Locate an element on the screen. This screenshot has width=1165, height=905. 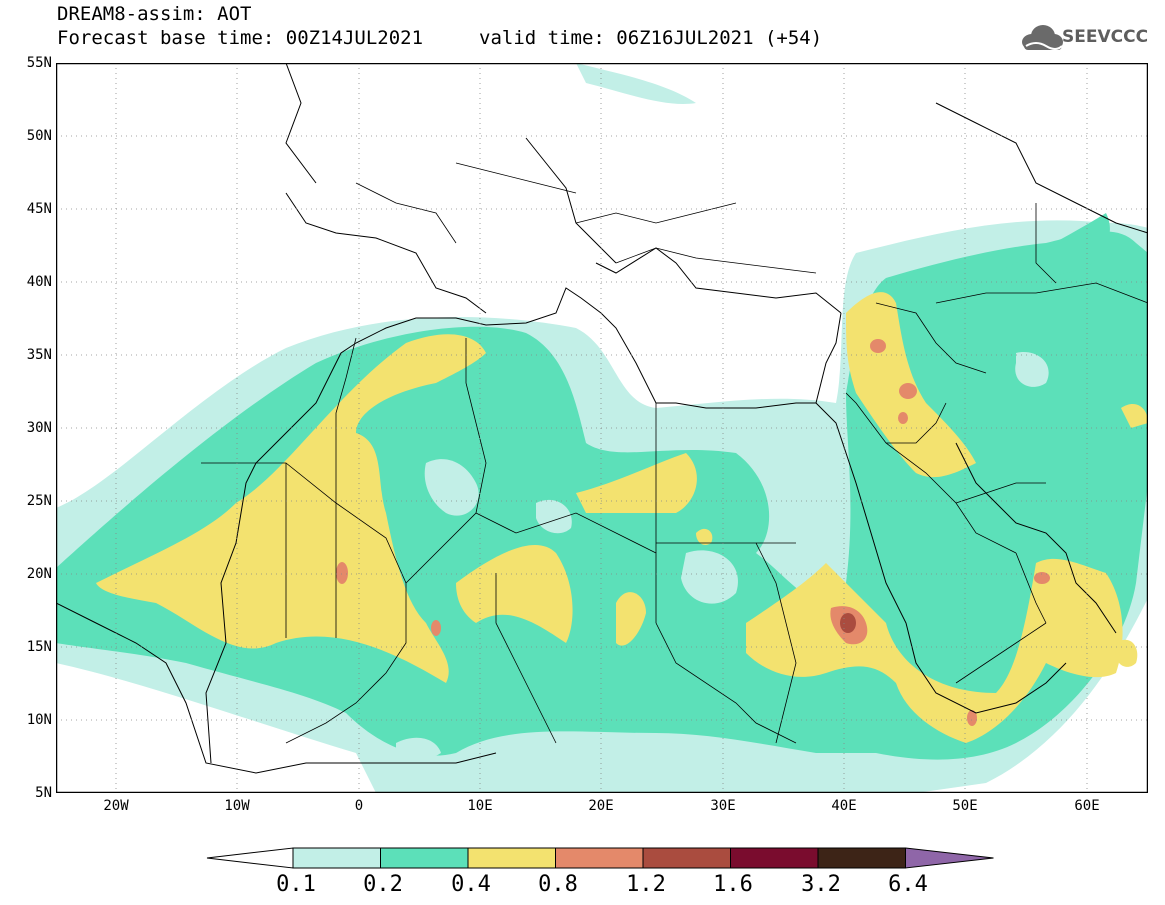
colorbar-label: 3.2 is located at coordinates (821, 884).